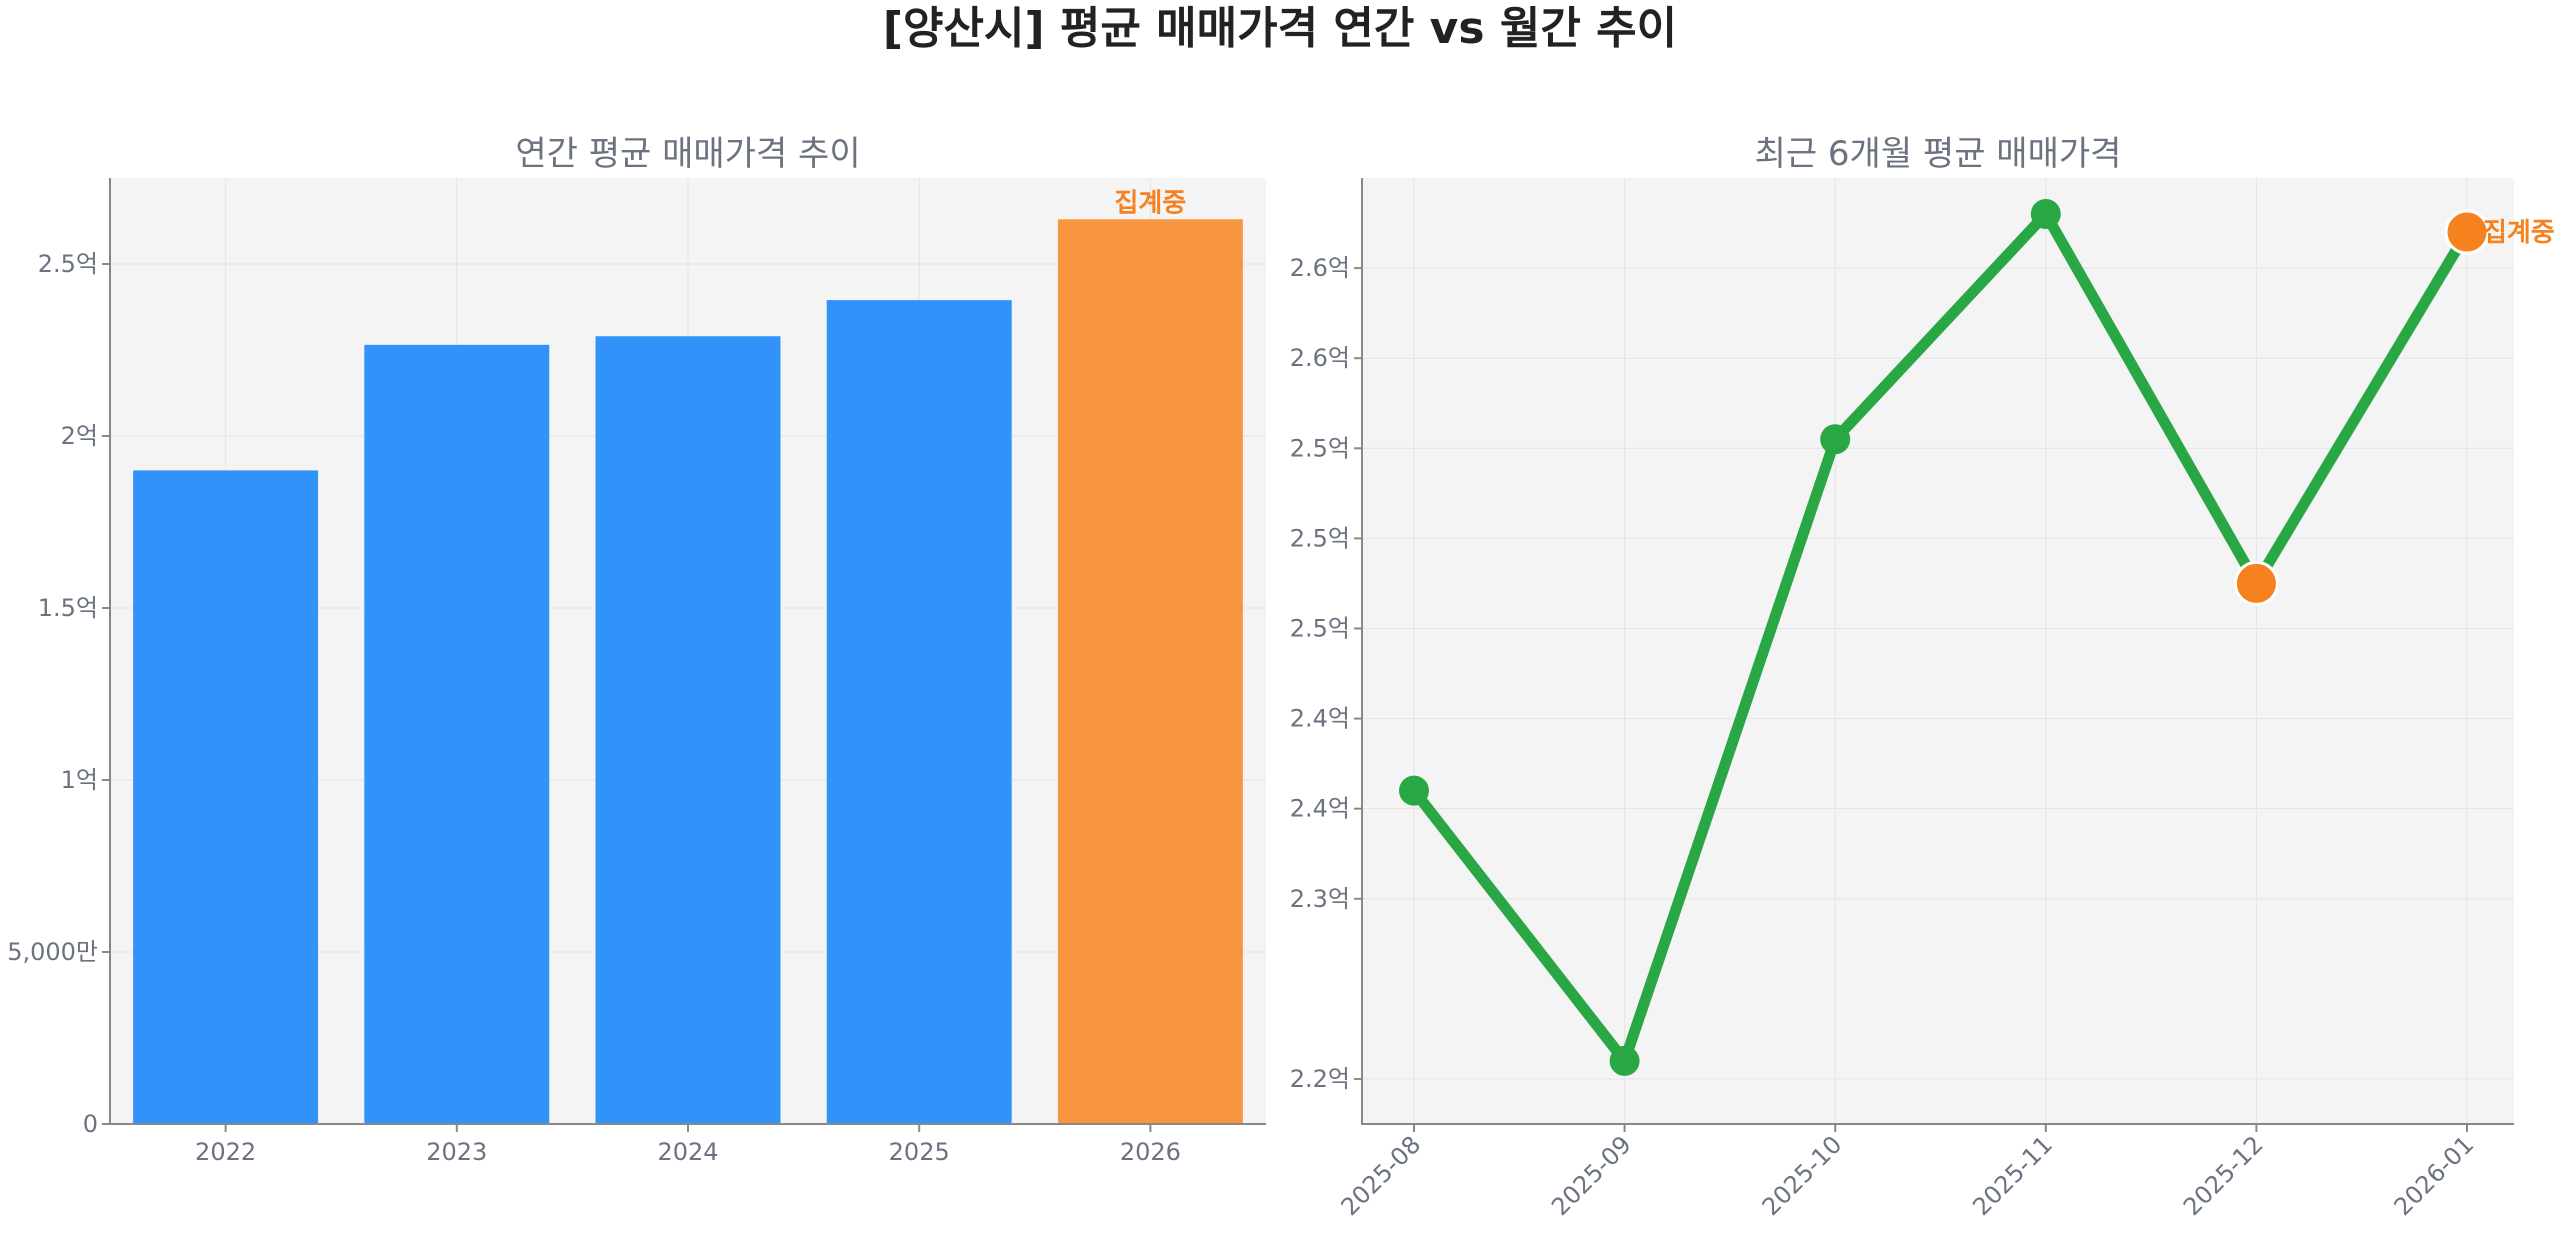  I want to click on annual-y-tick-label: 1억, so click(79, 780).